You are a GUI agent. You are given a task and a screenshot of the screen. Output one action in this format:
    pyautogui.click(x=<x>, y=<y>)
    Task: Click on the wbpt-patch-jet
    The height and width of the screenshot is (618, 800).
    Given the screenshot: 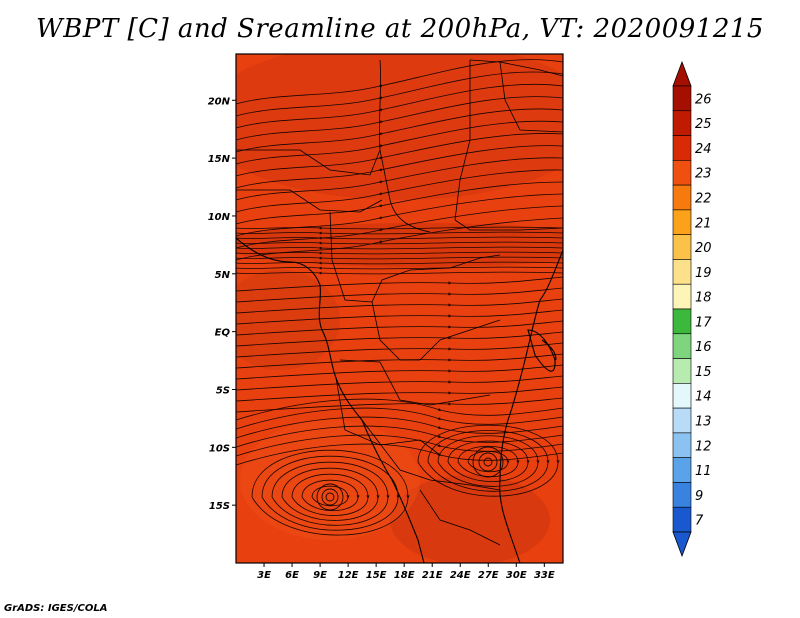 What is the action you would take?
    pyautogui.click(x=399, y=245)
    